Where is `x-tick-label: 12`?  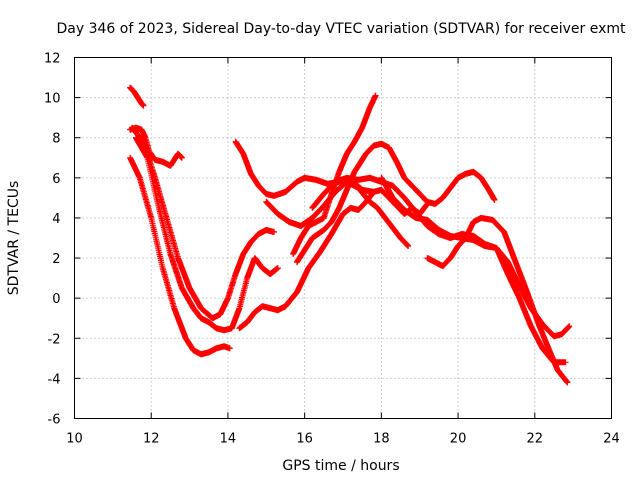
x-tick-label: 12 is located at coordinates (151, 439).